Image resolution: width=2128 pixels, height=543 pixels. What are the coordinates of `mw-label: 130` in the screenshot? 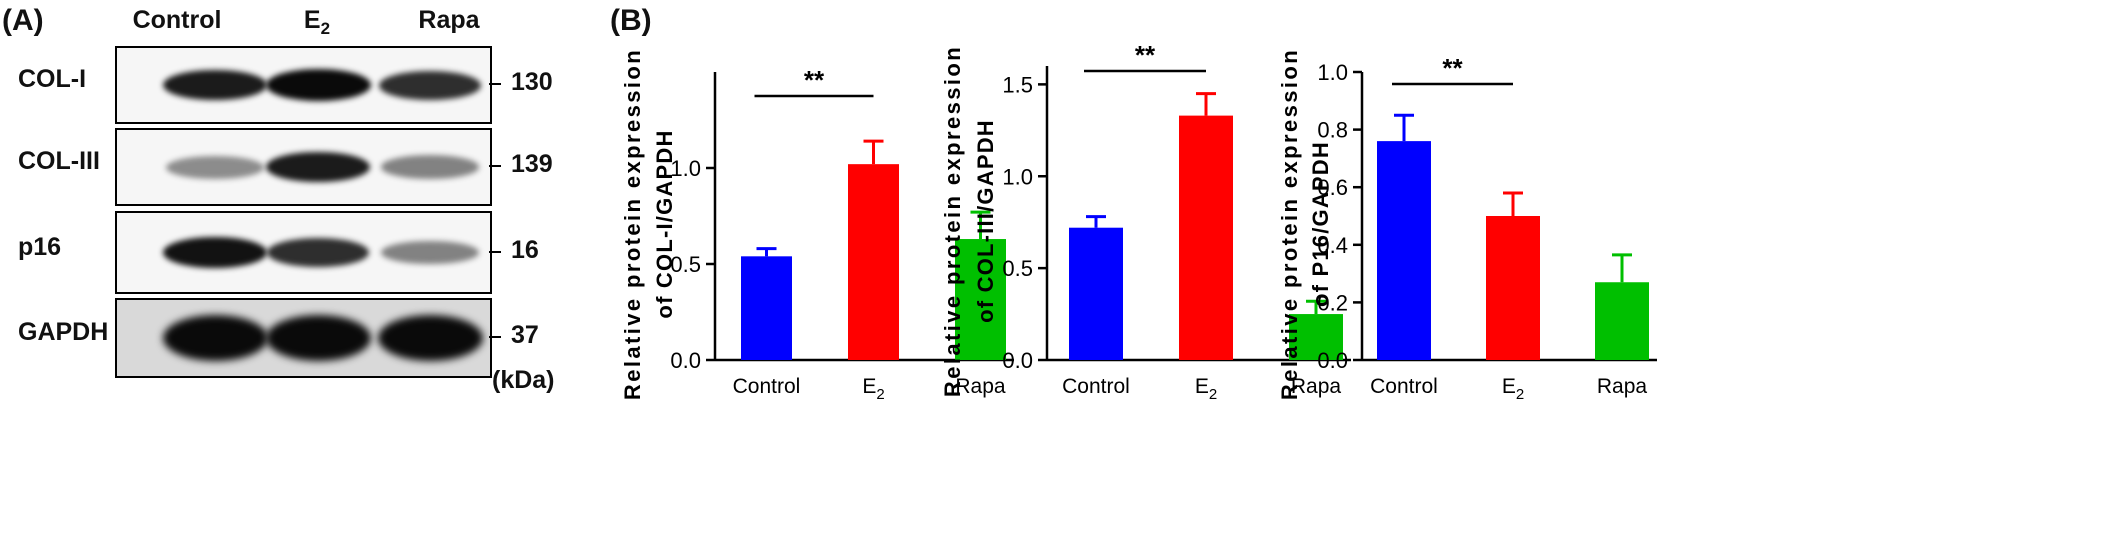 It's located at (532, 82).